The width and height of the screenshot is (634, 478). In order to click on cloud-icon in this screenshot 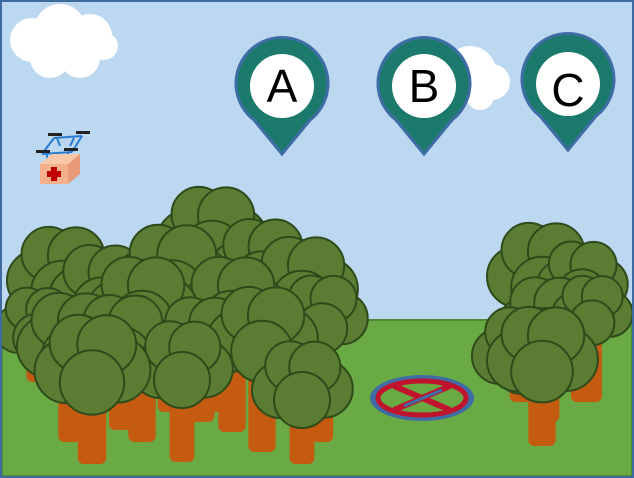, I will do `click(64, 41)`.